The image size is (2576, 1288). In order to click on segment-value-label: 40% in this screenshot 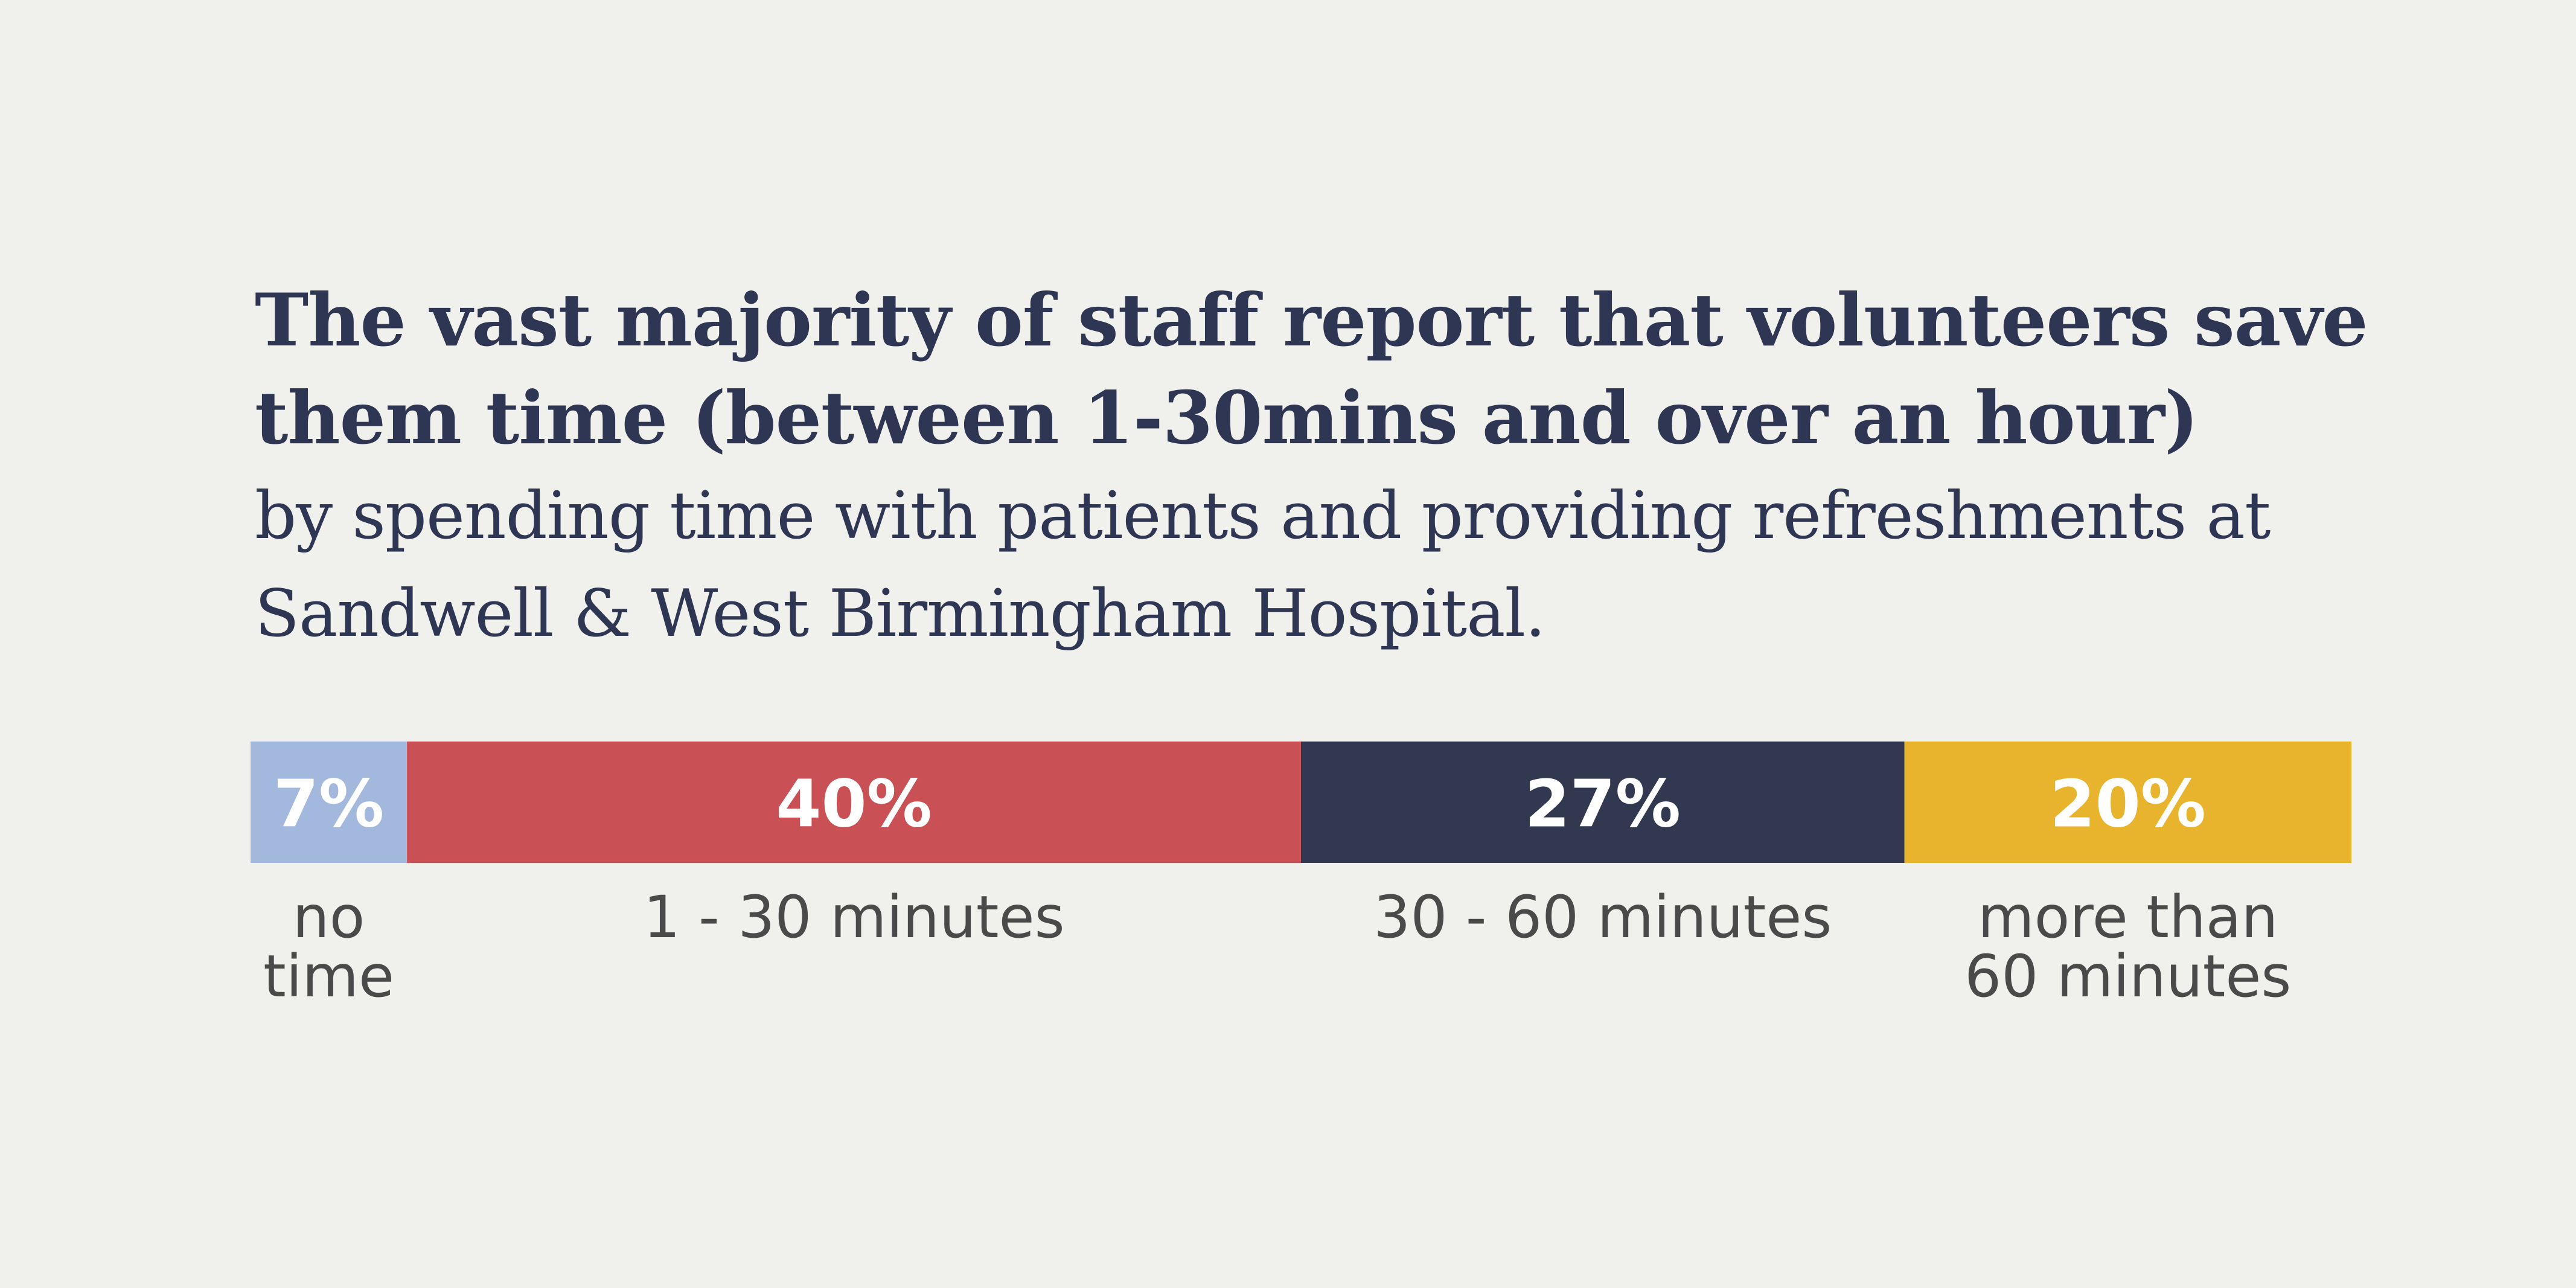, I will do `click(854, 804)`.